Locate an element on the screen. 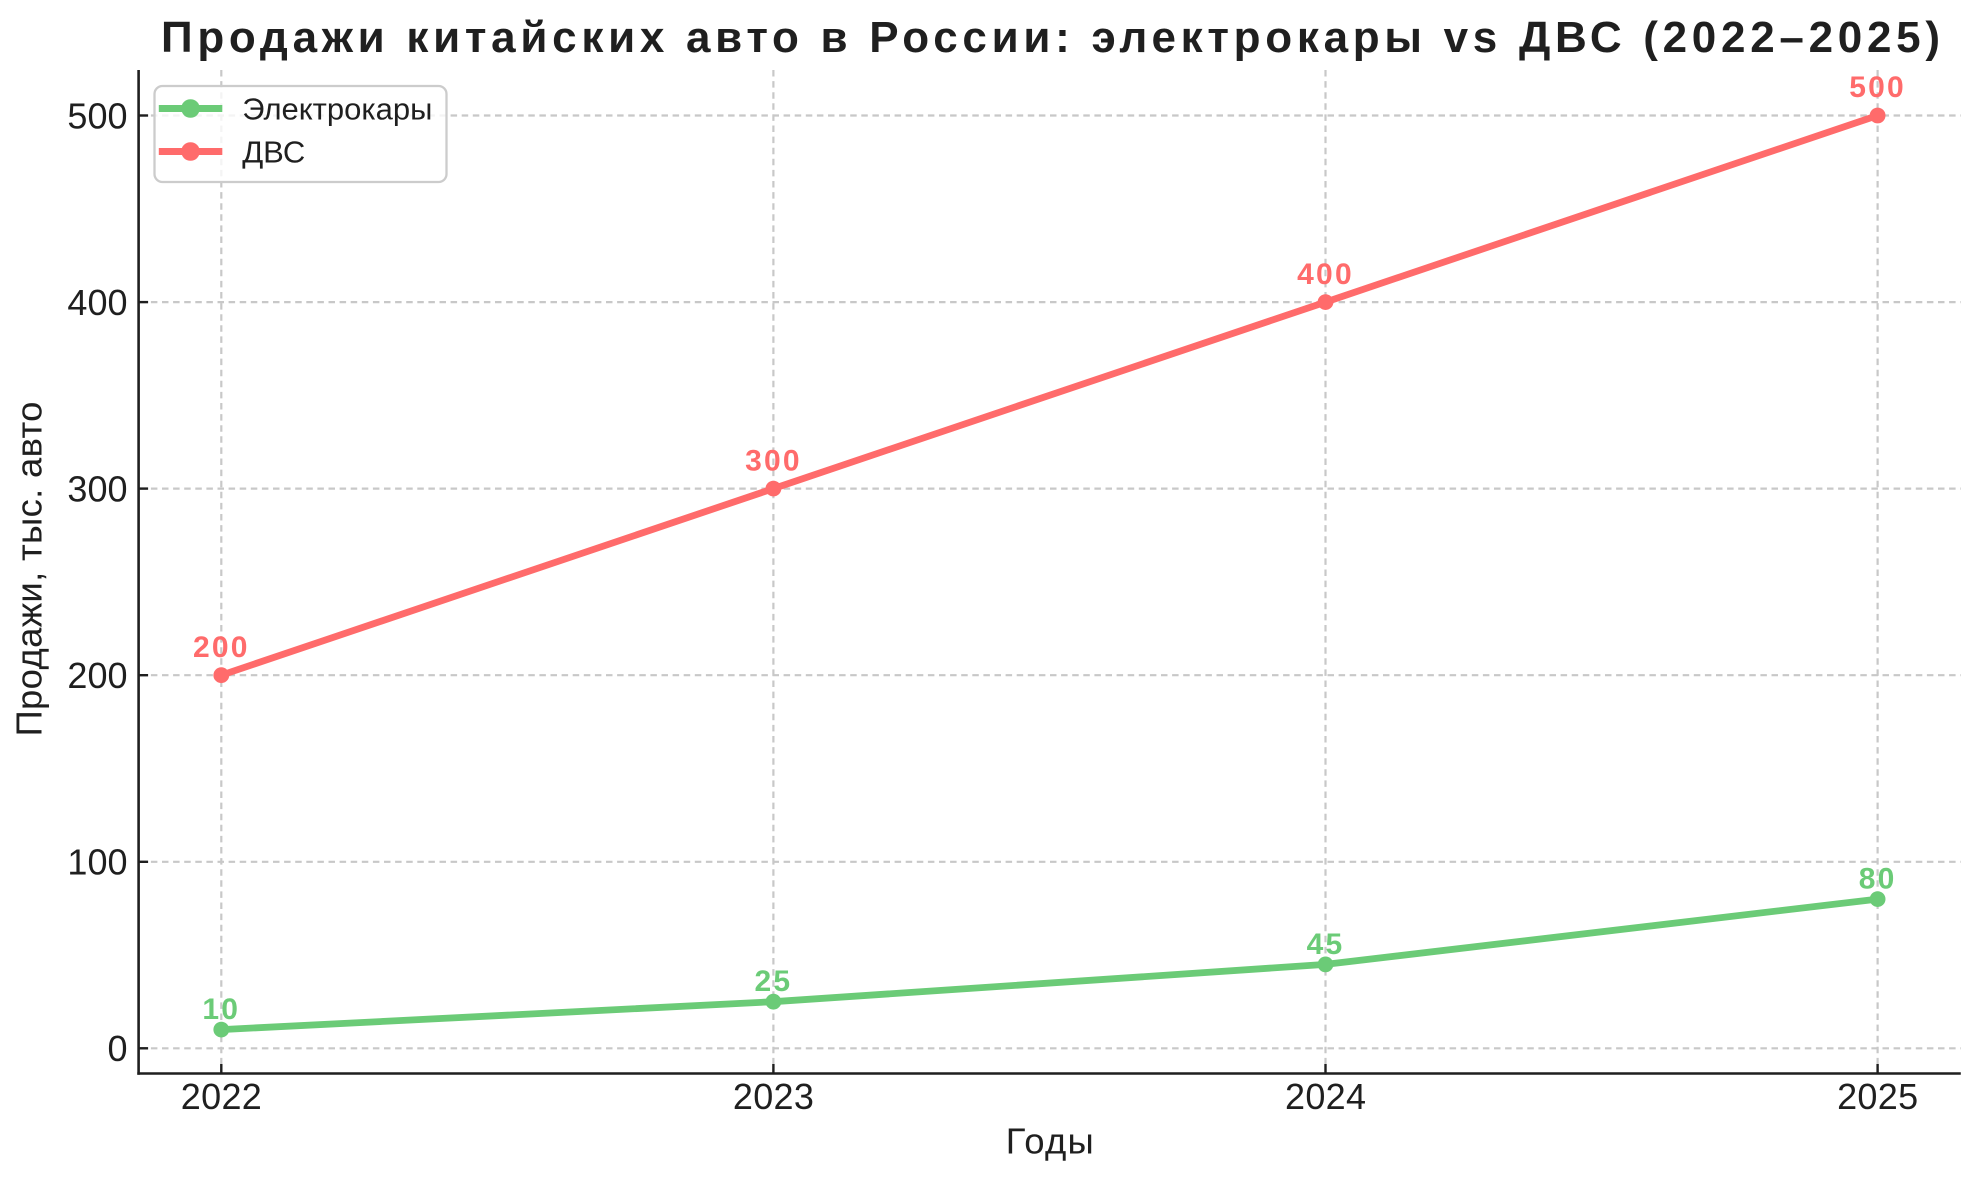 The image size is (1979, 1180). svg-text: Продажи, тыс. авто is located at coordinates (29, 569).